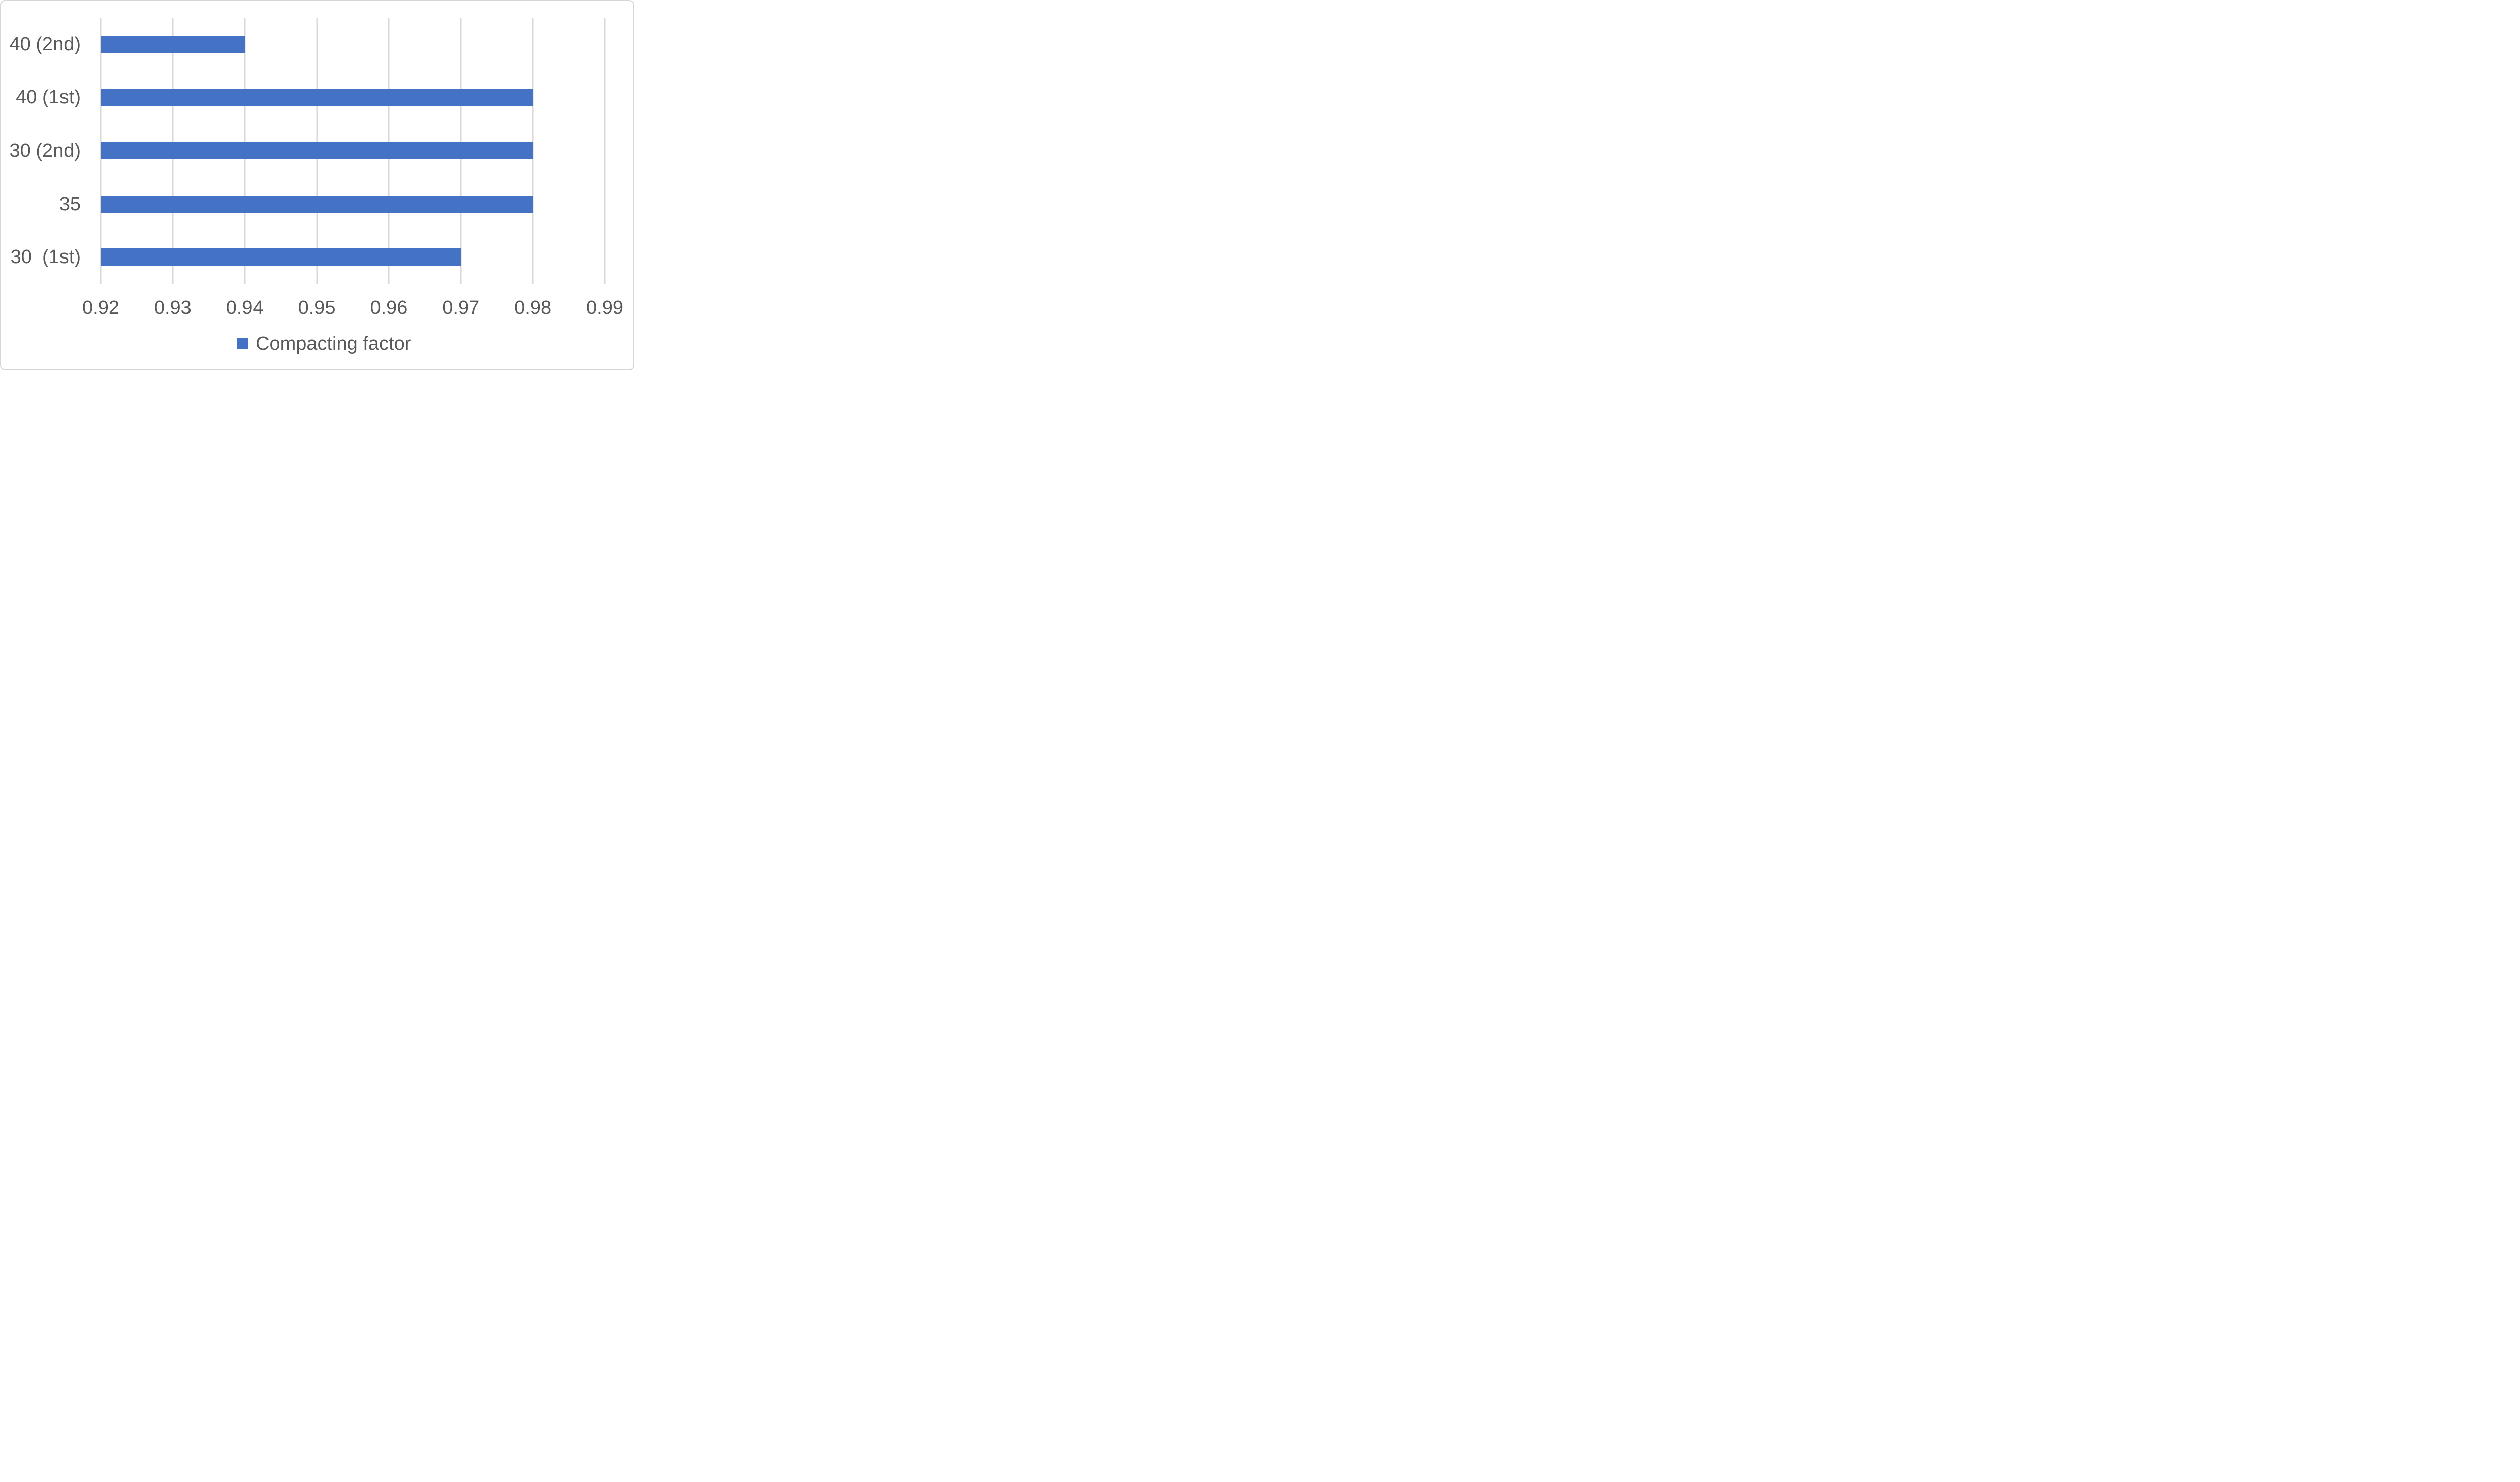  Describe the element at coordinates (352, 307) in the screenshot. I see `value-axis: 0.92 0.93 0.94 0.95 0.96 0.97 0.98 0.99` at that location.